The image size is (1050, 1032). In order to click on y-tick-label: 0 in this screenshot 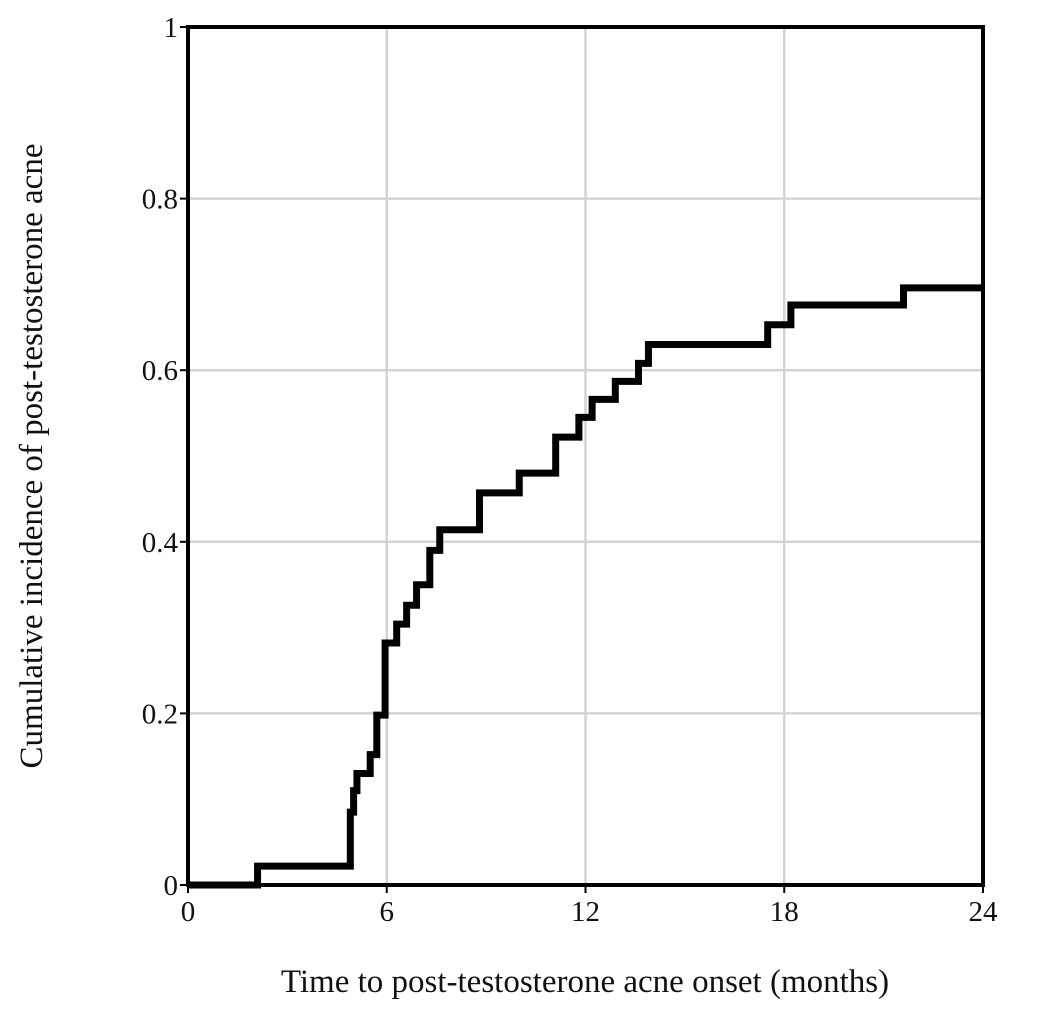, I will do `click(171, 886)`.